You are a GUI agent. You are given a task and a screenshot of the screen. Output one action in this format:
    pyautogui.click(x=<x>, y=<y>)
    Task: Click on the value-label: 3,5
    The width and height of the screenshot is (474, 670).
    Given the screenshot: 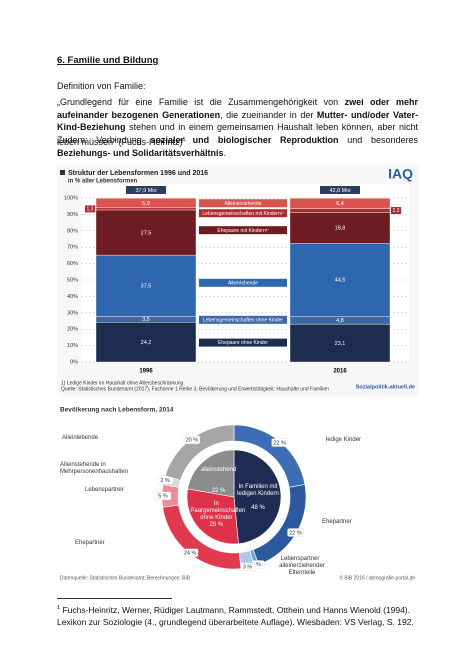 What is the action you would take?
    pyautogui.click(x=146, y=320)
    